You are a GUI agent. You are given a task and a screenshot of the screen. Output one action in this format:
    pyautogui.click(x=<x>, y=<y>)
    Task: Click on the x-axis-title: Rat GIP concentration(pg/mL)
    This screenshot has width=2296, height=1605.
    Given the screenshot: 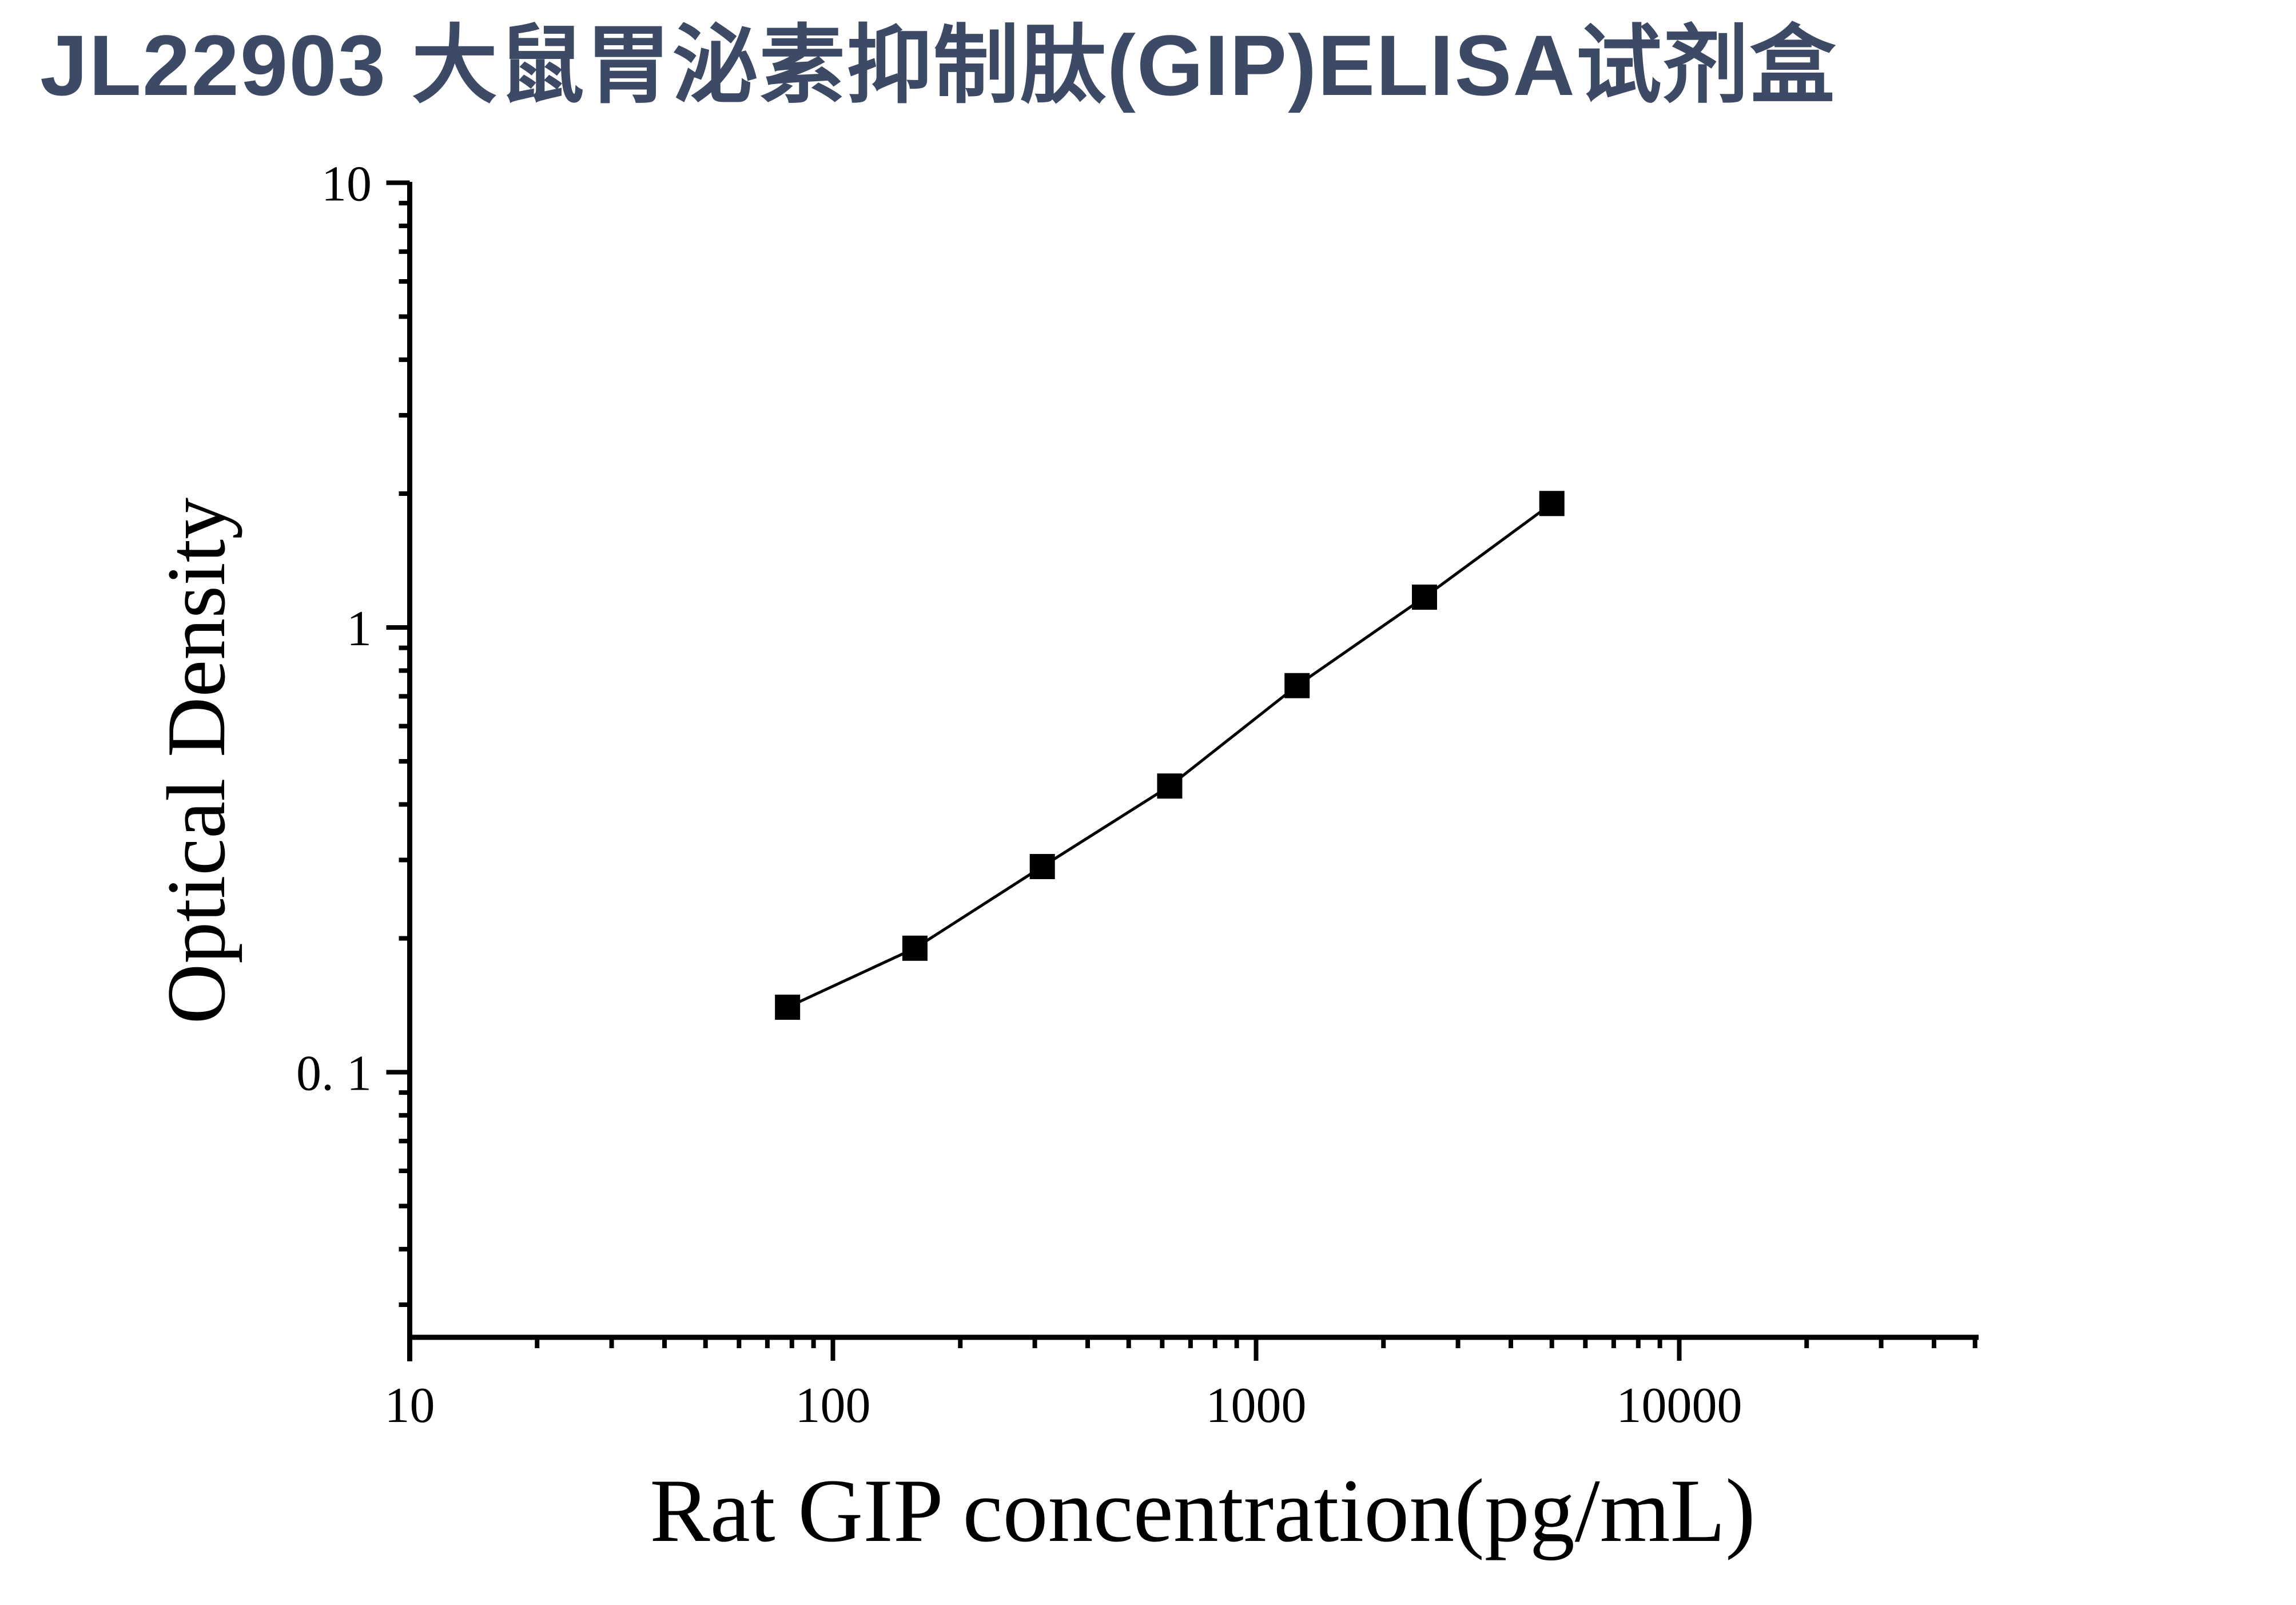 What is the action you would take?
    pyautogui.click(x=1203, y=1511)
    